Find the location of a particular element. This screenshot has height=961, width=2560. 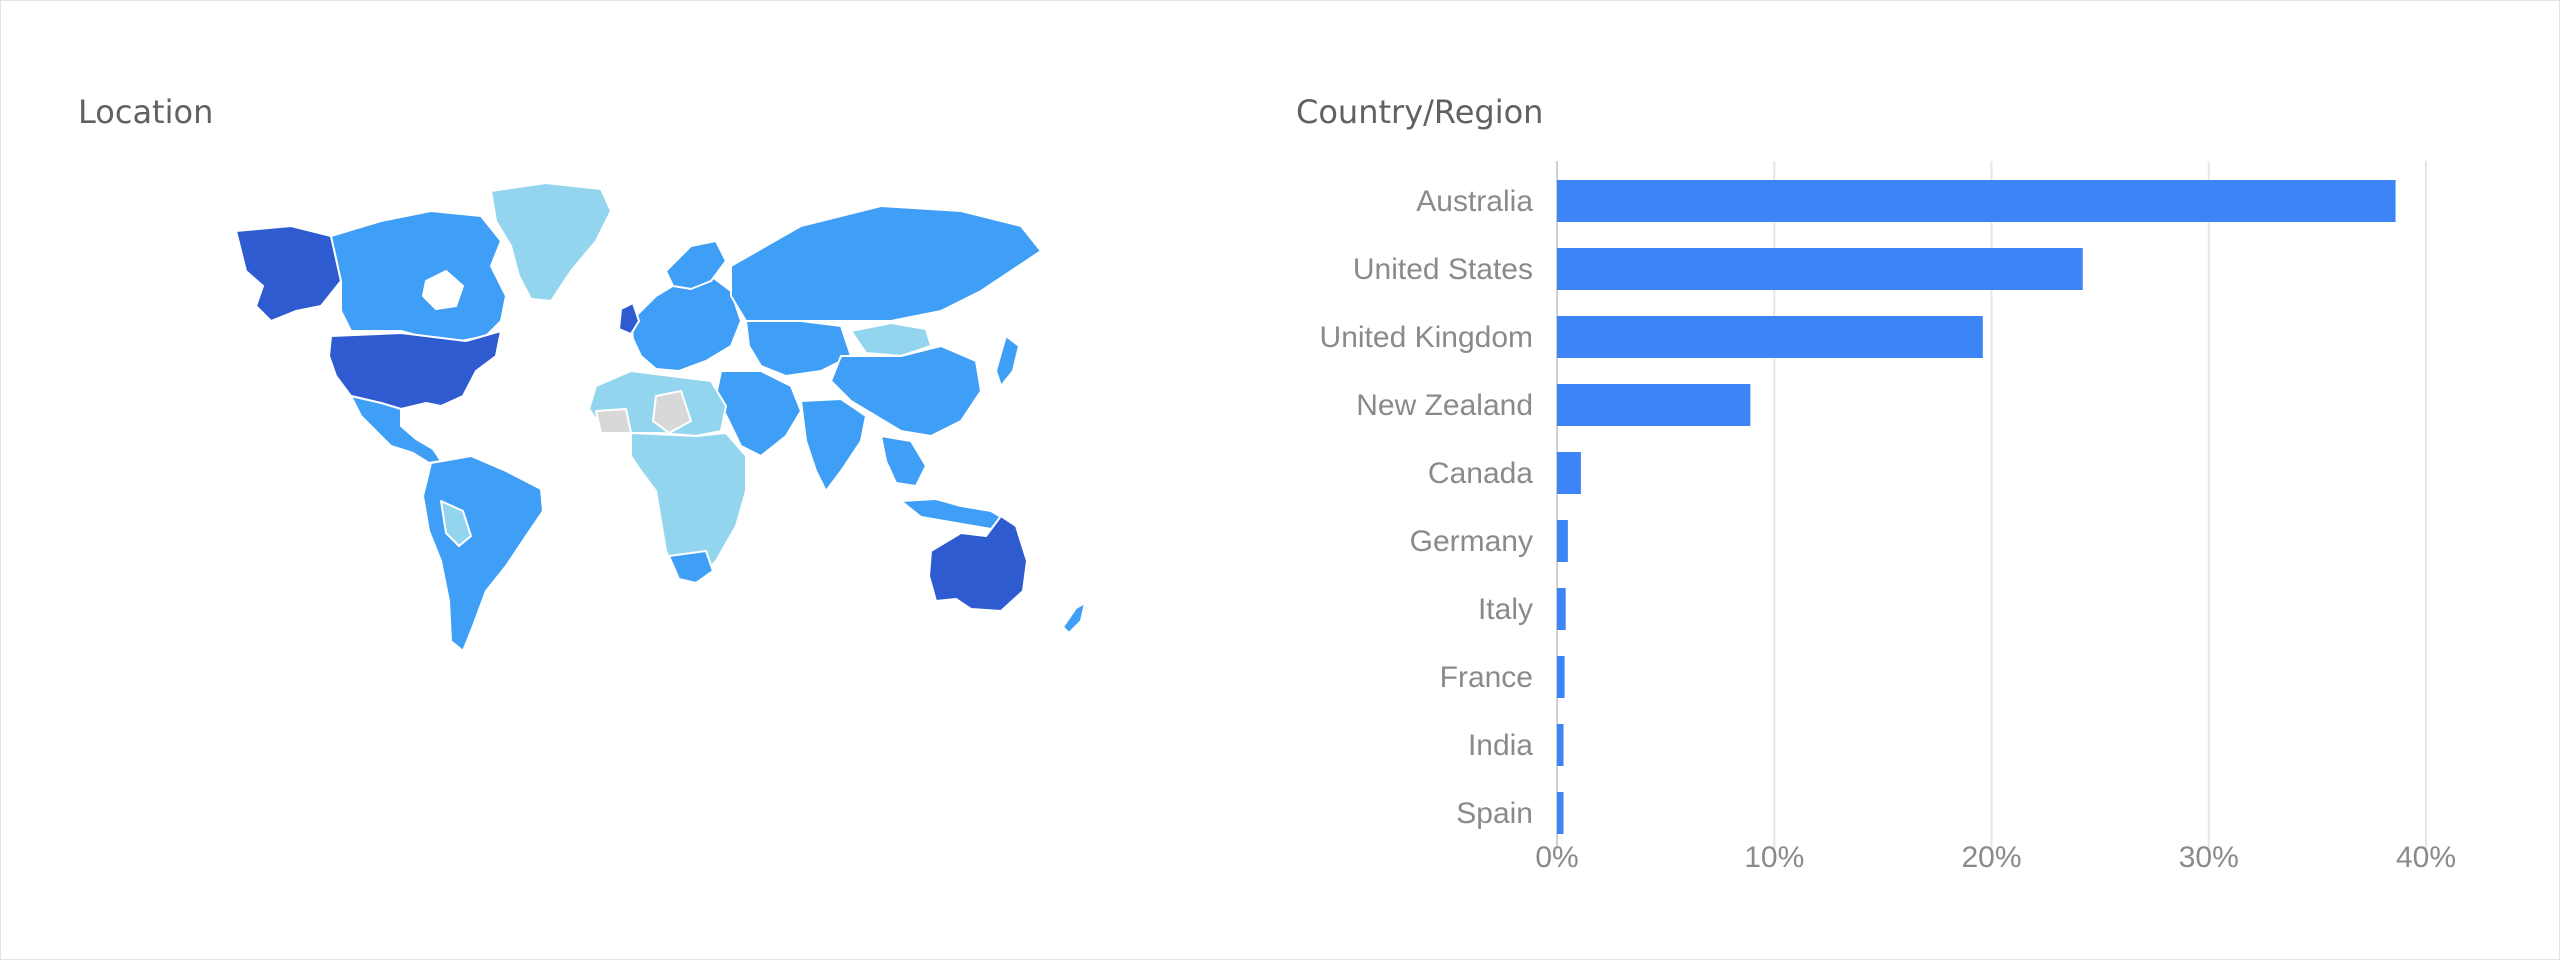

map-region-alaska is located at coordinates (288, 273).